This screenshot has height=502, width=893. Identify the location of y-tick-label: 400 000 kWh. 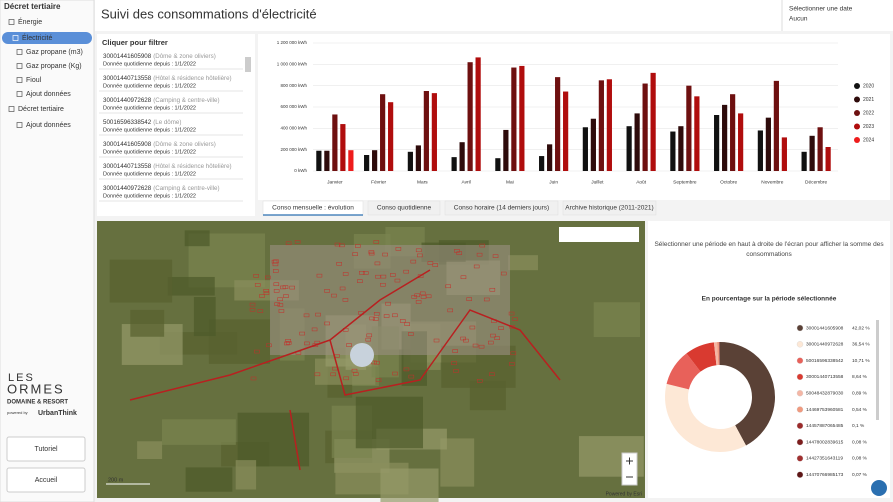
(293, 128).